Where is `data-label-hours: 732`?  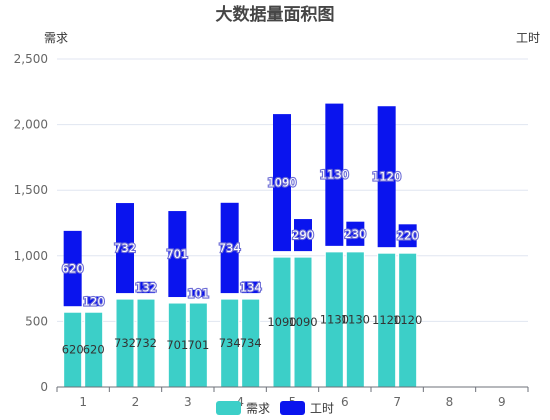 data-label-hours: 732 is located at coordinates (125, 248).